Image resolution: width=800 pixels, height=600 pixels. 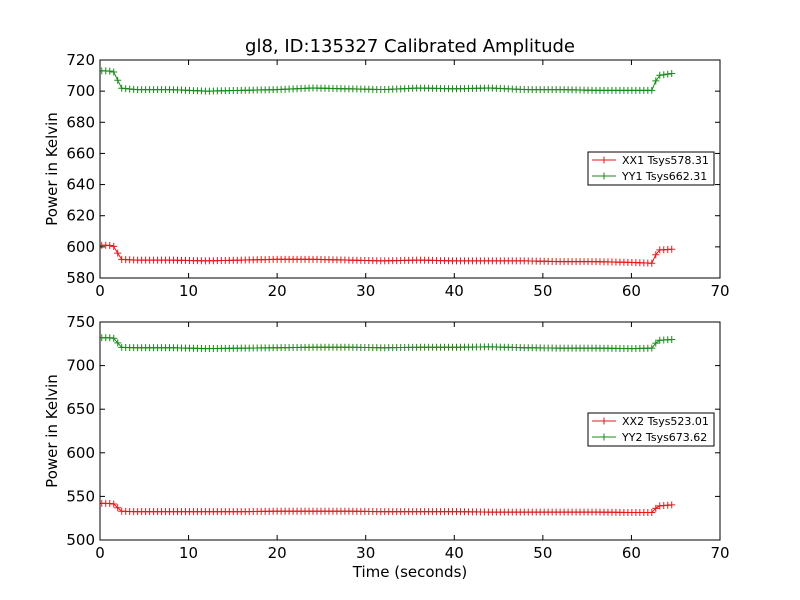 I want to click on x-axis-label: Time (seconds), so click(x=410, y=572).